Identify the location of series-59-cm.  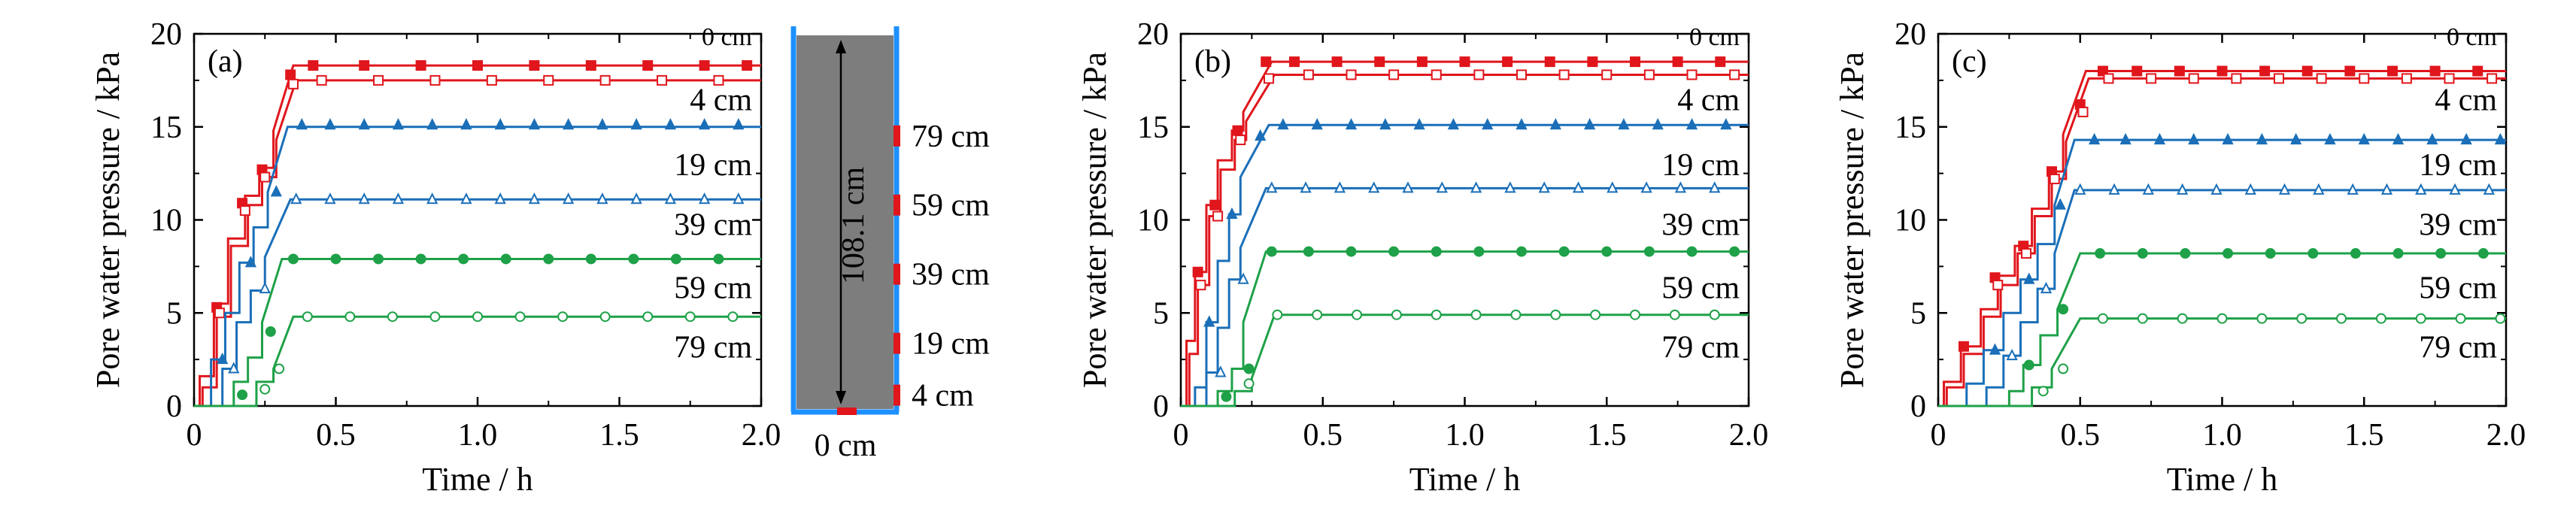
(2222, 327).